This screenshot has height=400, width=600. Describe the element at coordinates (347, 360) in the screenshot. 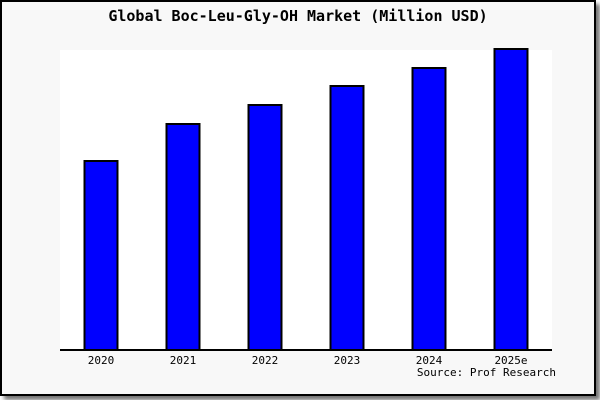

I see `x-tick-label-2023: 2023` at that location.